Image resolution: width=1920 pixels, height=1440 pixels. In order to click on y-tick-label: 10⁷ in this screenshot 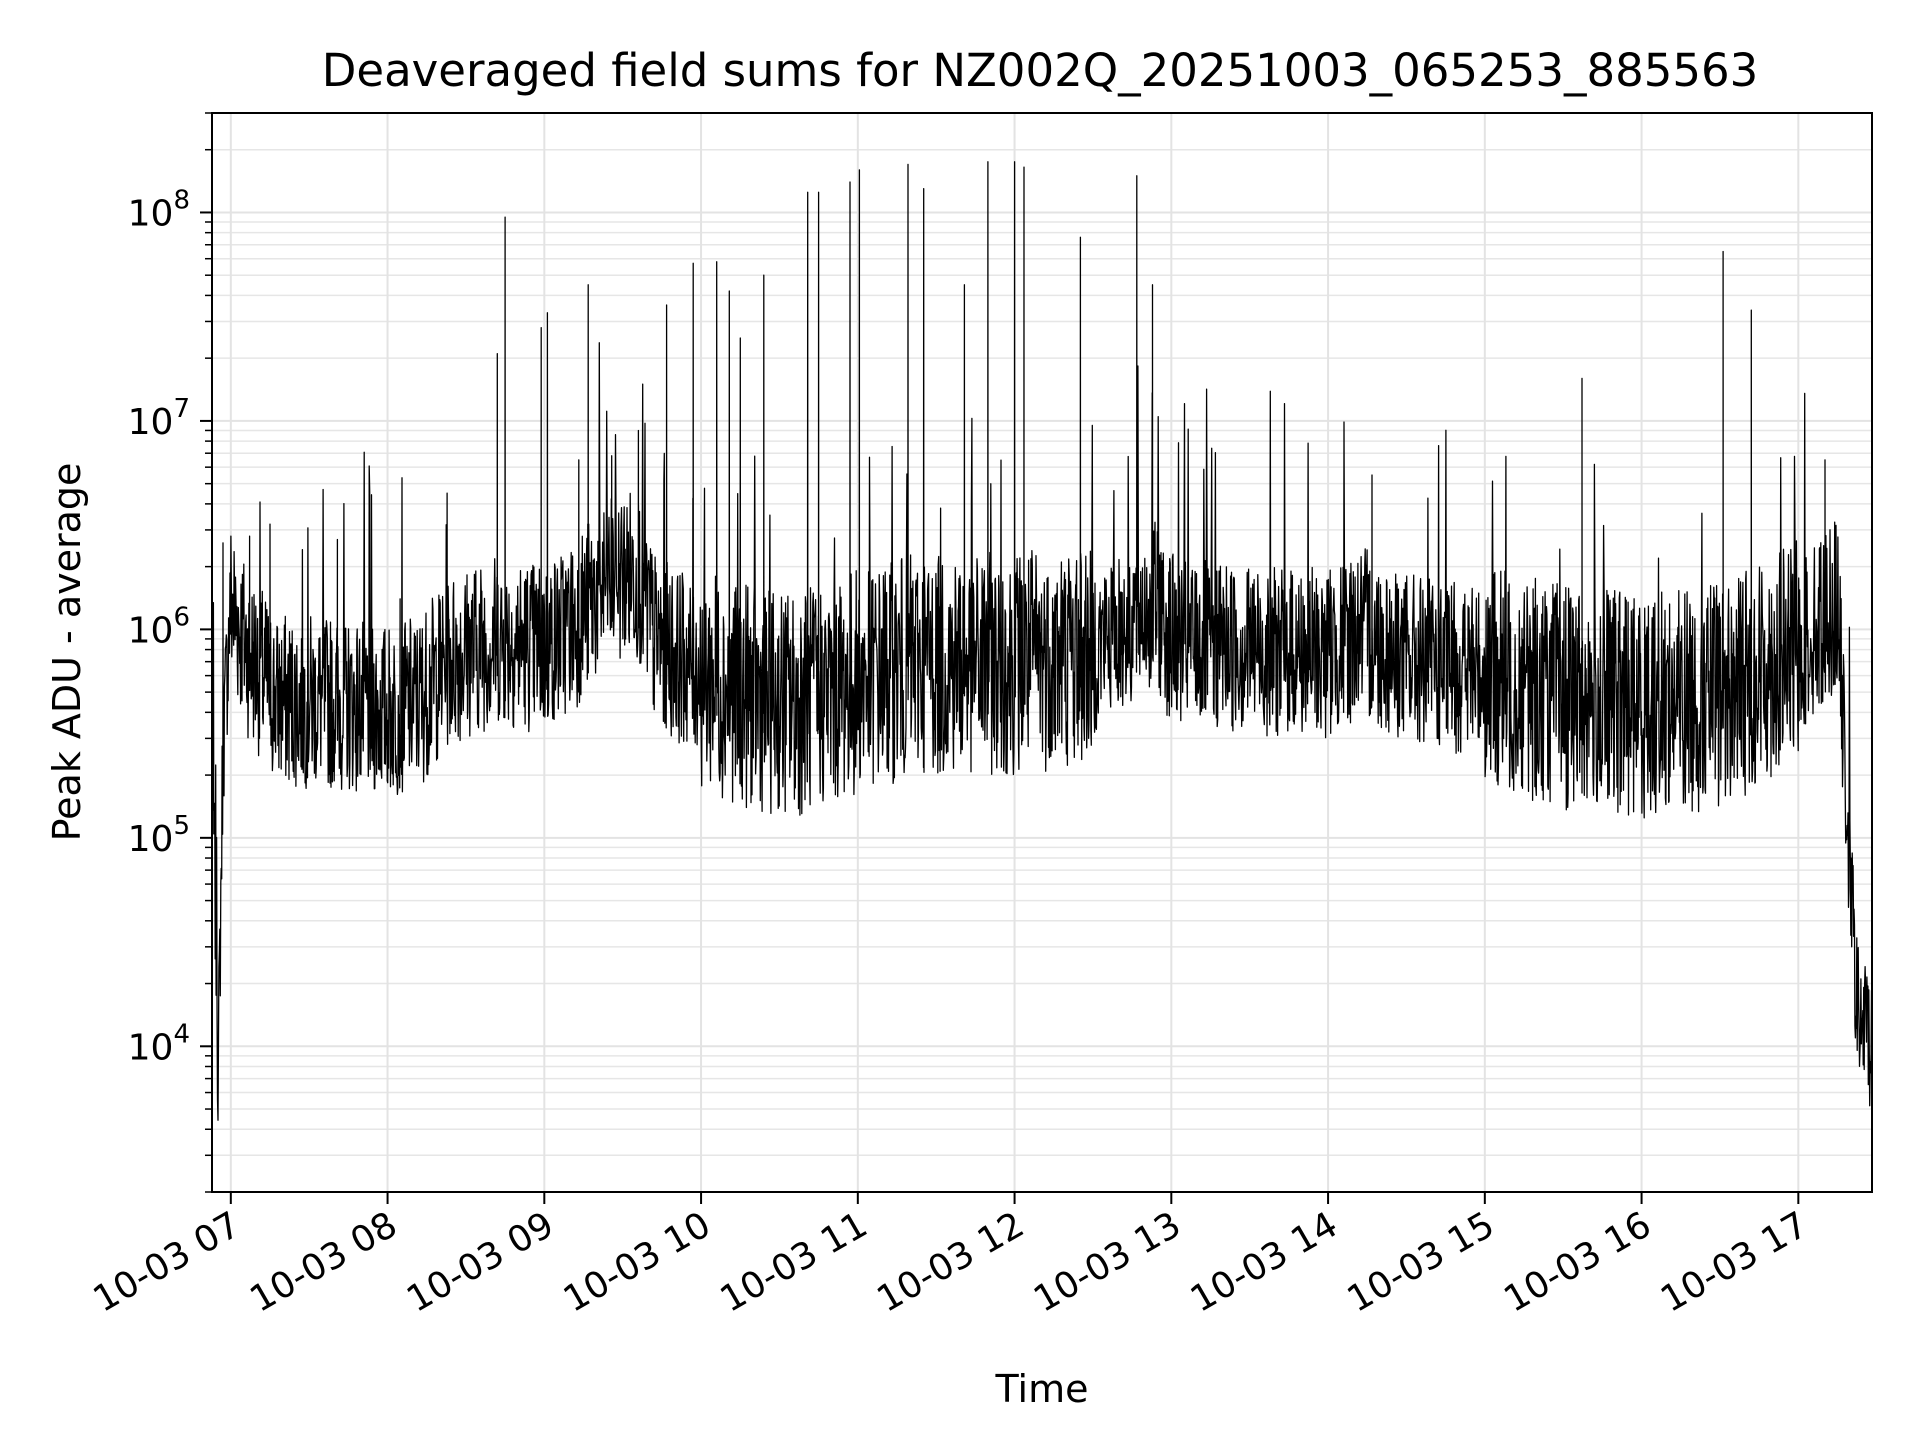, I will do `click(159, 418)`.